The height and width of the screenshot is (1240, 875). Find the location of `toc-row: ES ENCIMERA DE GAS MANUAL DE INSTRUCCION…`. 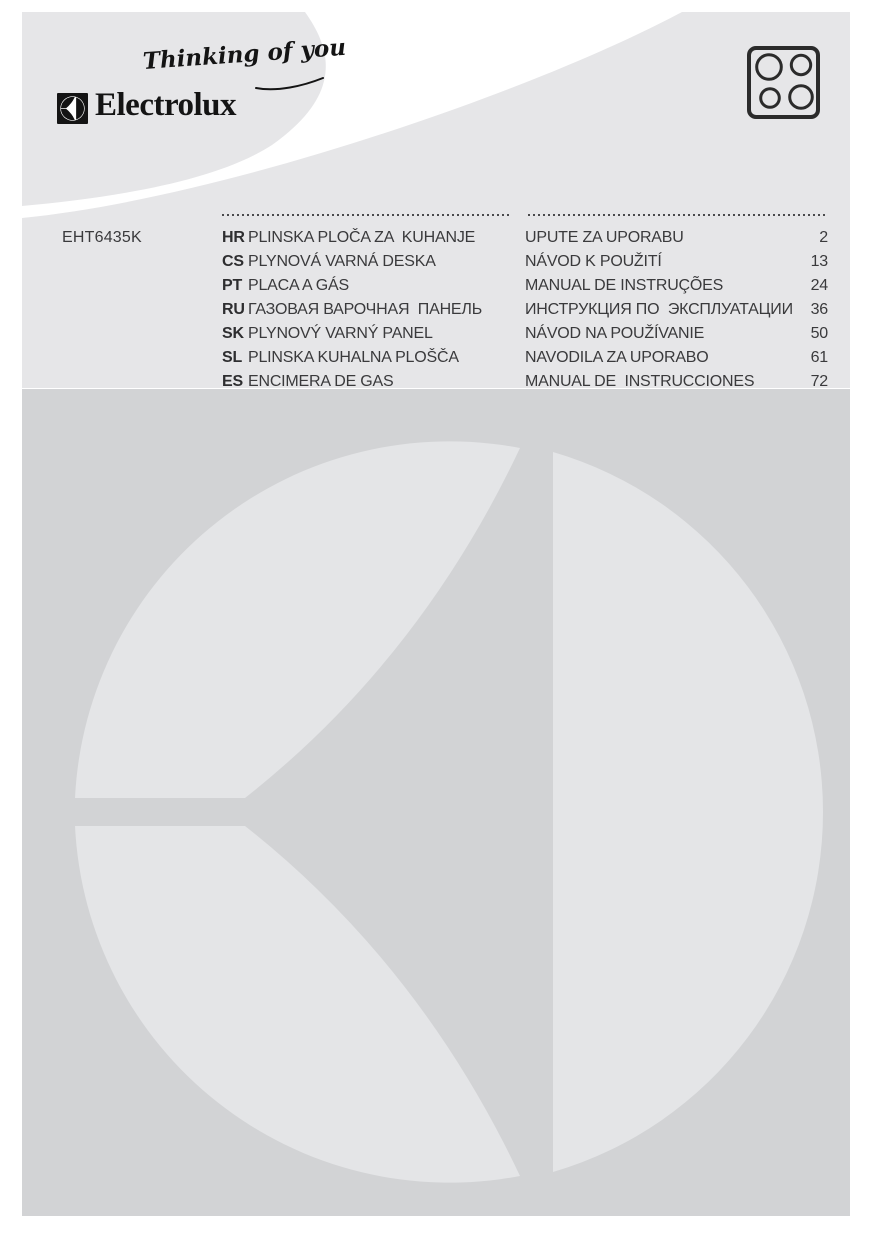

toc-row: ES ENCIMERA DE GAS MANUAL DE INSTRUCCION… is located at coordinates (525, 382).